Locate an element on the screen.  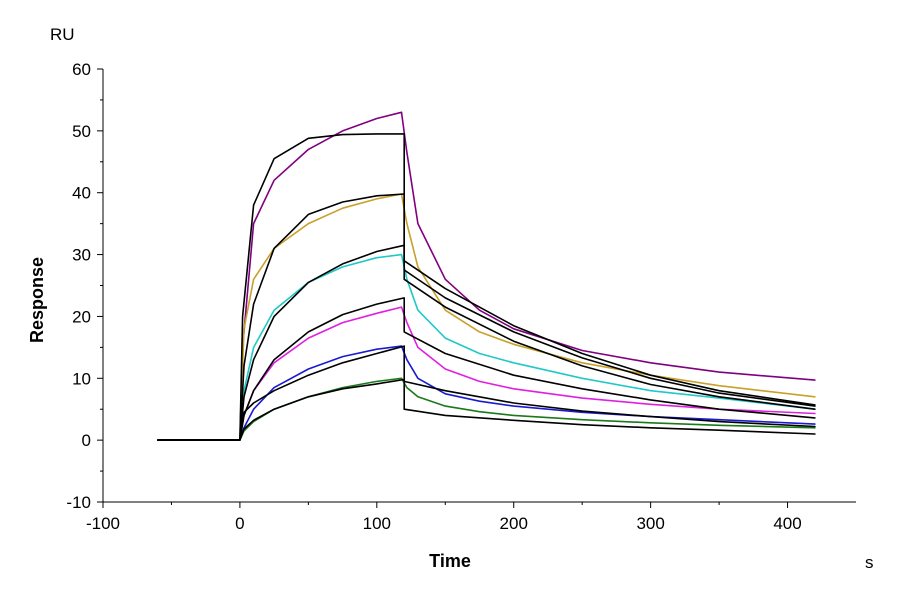
y-tick-label: 40 is located at coordinates (81, 193).